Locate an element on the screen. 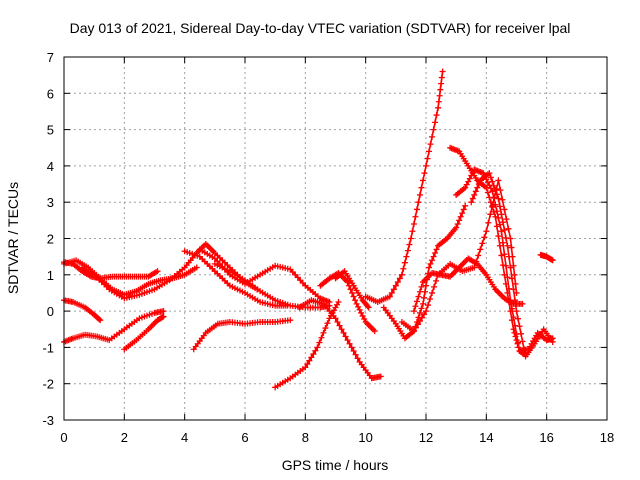 Image resolution: width=640 pixels, height=480 pixels. x-tick-label: 18 is located at coordinates (607, 437).